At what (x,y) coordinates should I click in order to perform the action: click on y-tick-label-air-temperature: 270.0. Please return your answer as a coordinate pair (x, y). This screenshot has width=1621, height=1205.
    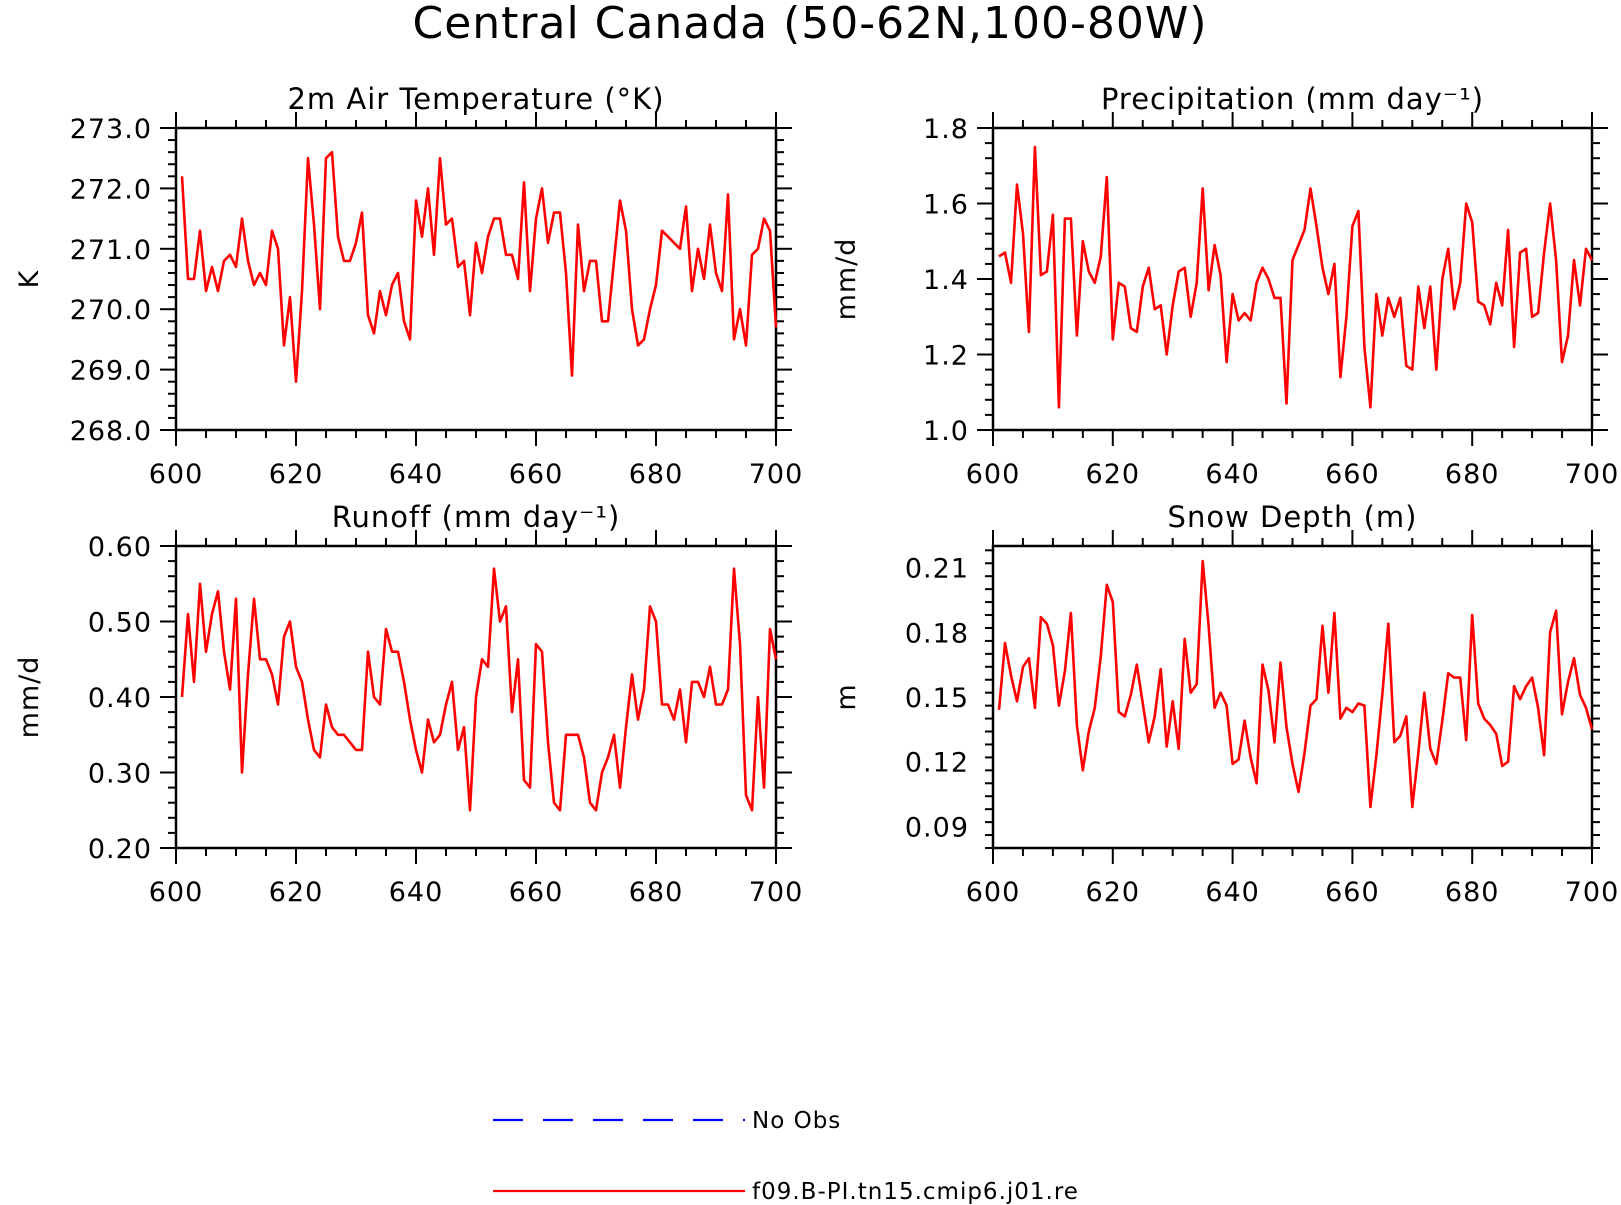
    Looking at the image, I should click on (111, 310).